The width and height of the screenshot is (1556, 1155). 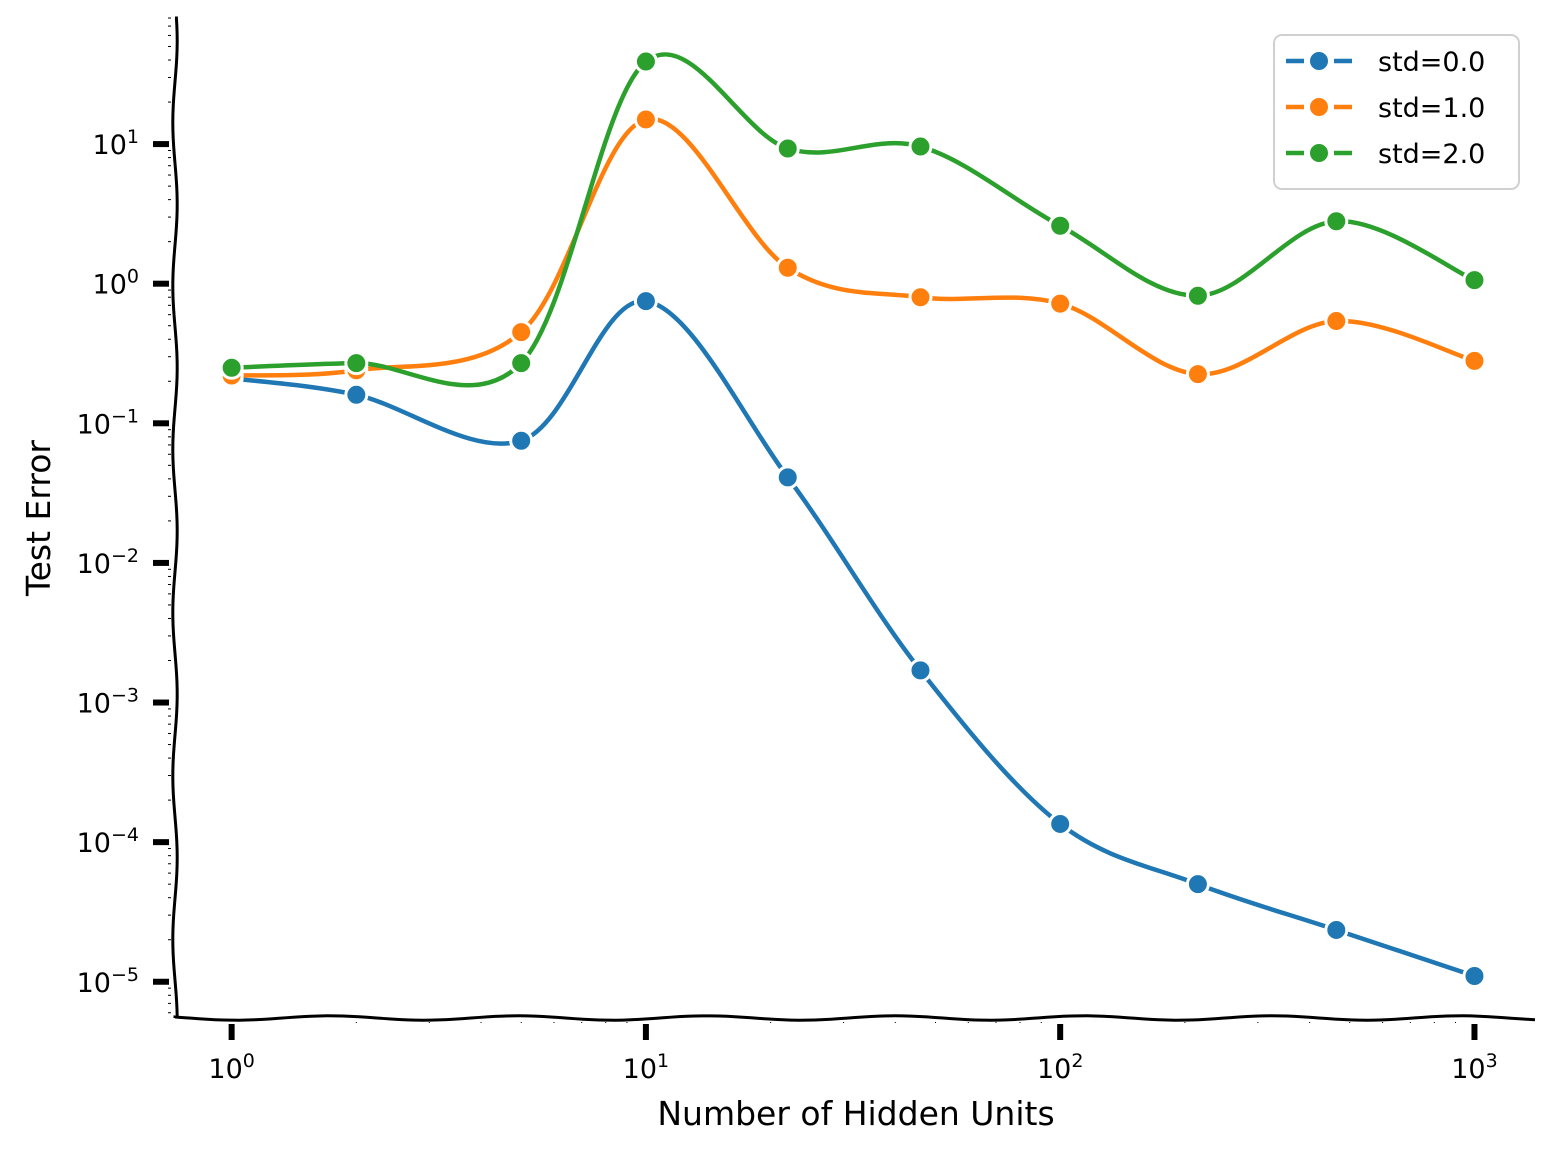 I want to click on legend-item: std=1.0, so click(x=1385, y=108).